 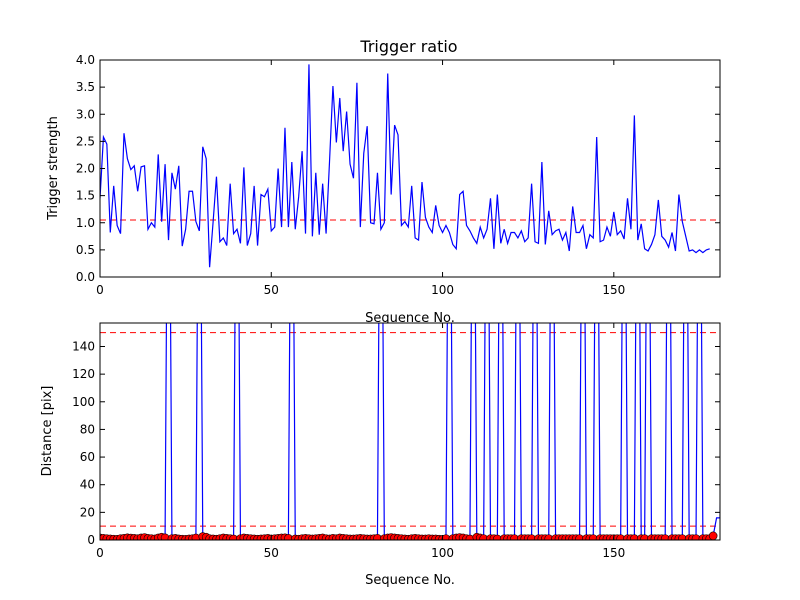 I want to click on y-tick-label: 100, so click(x=83, y=402).